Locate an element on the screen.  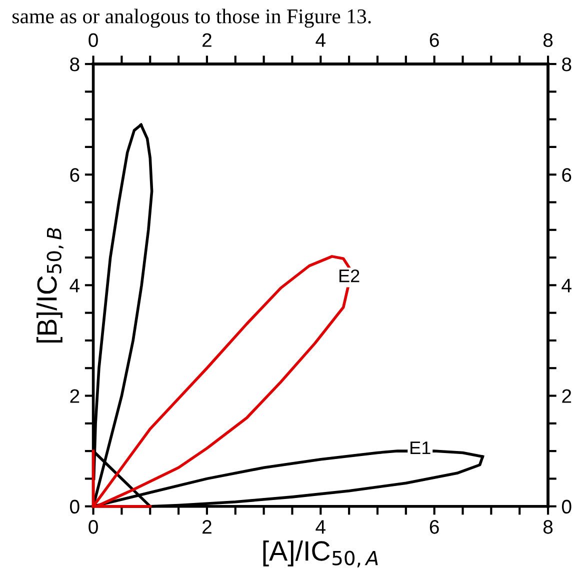
y-tick-label: 0 is located at coordinates (75, 507).